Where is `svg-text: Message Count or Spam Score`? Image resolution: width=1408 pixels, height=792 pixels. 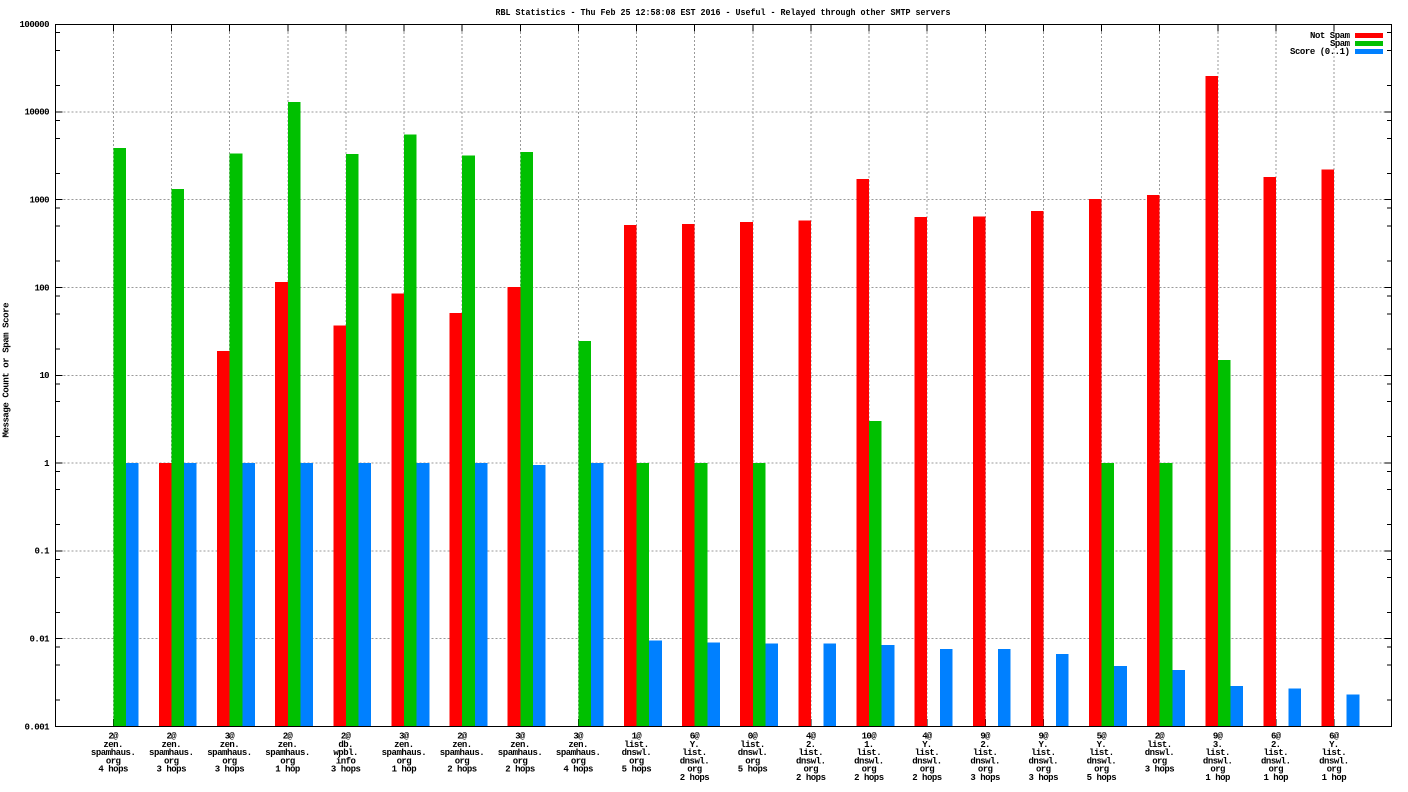
svg-text: Message Count or Spam Score is located at coordinates (7, 370).